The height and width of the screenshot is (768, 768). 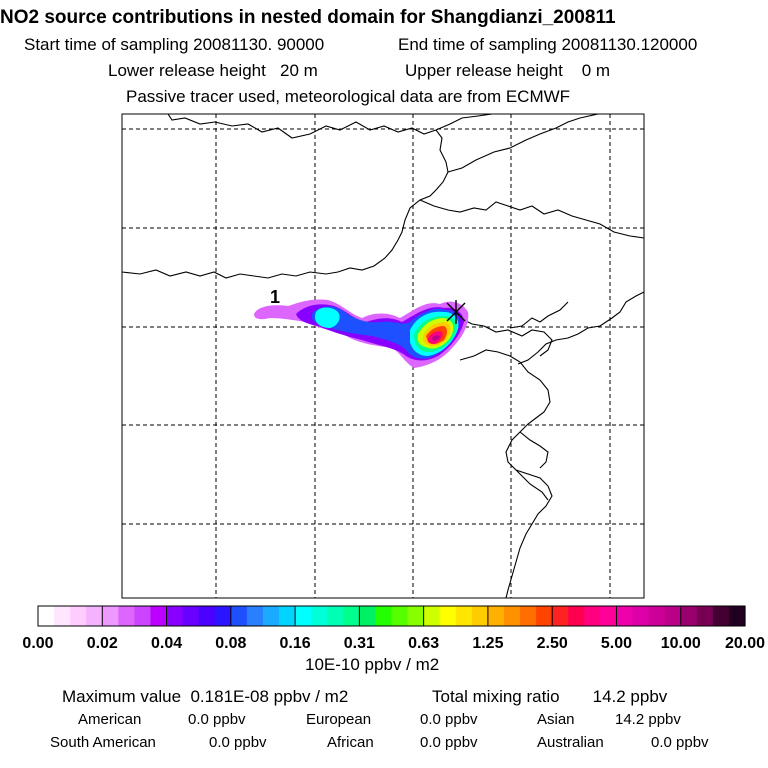 I want to click on colorbar-tick-label: 0.31, so click(x=359, y=643).